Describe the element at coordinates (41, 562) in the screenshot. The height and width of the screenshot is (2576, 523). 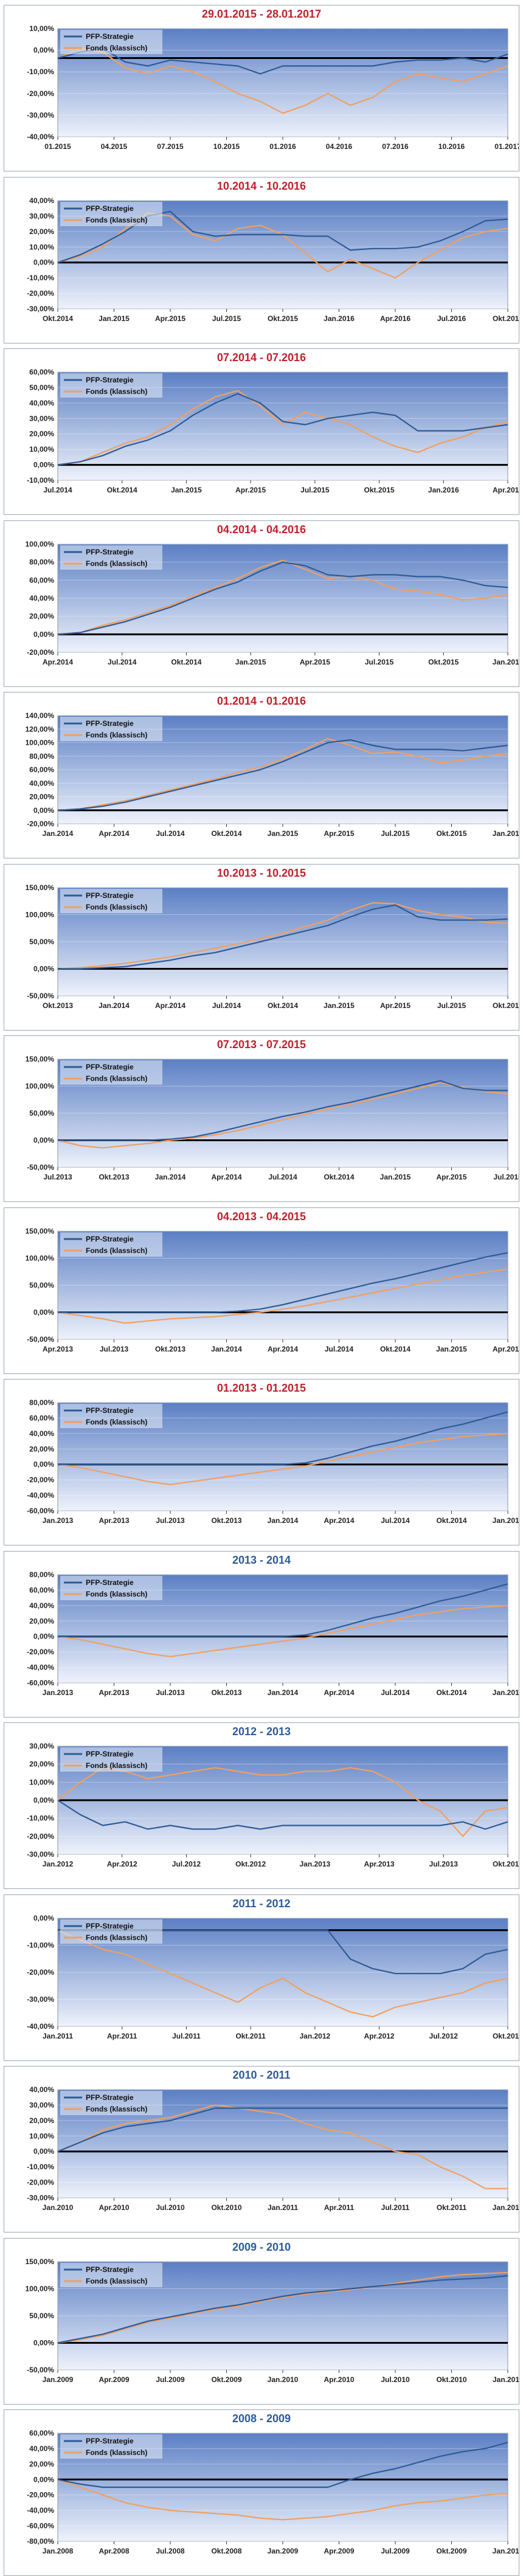
I see `y-tick-label: 80,00%` at that location.